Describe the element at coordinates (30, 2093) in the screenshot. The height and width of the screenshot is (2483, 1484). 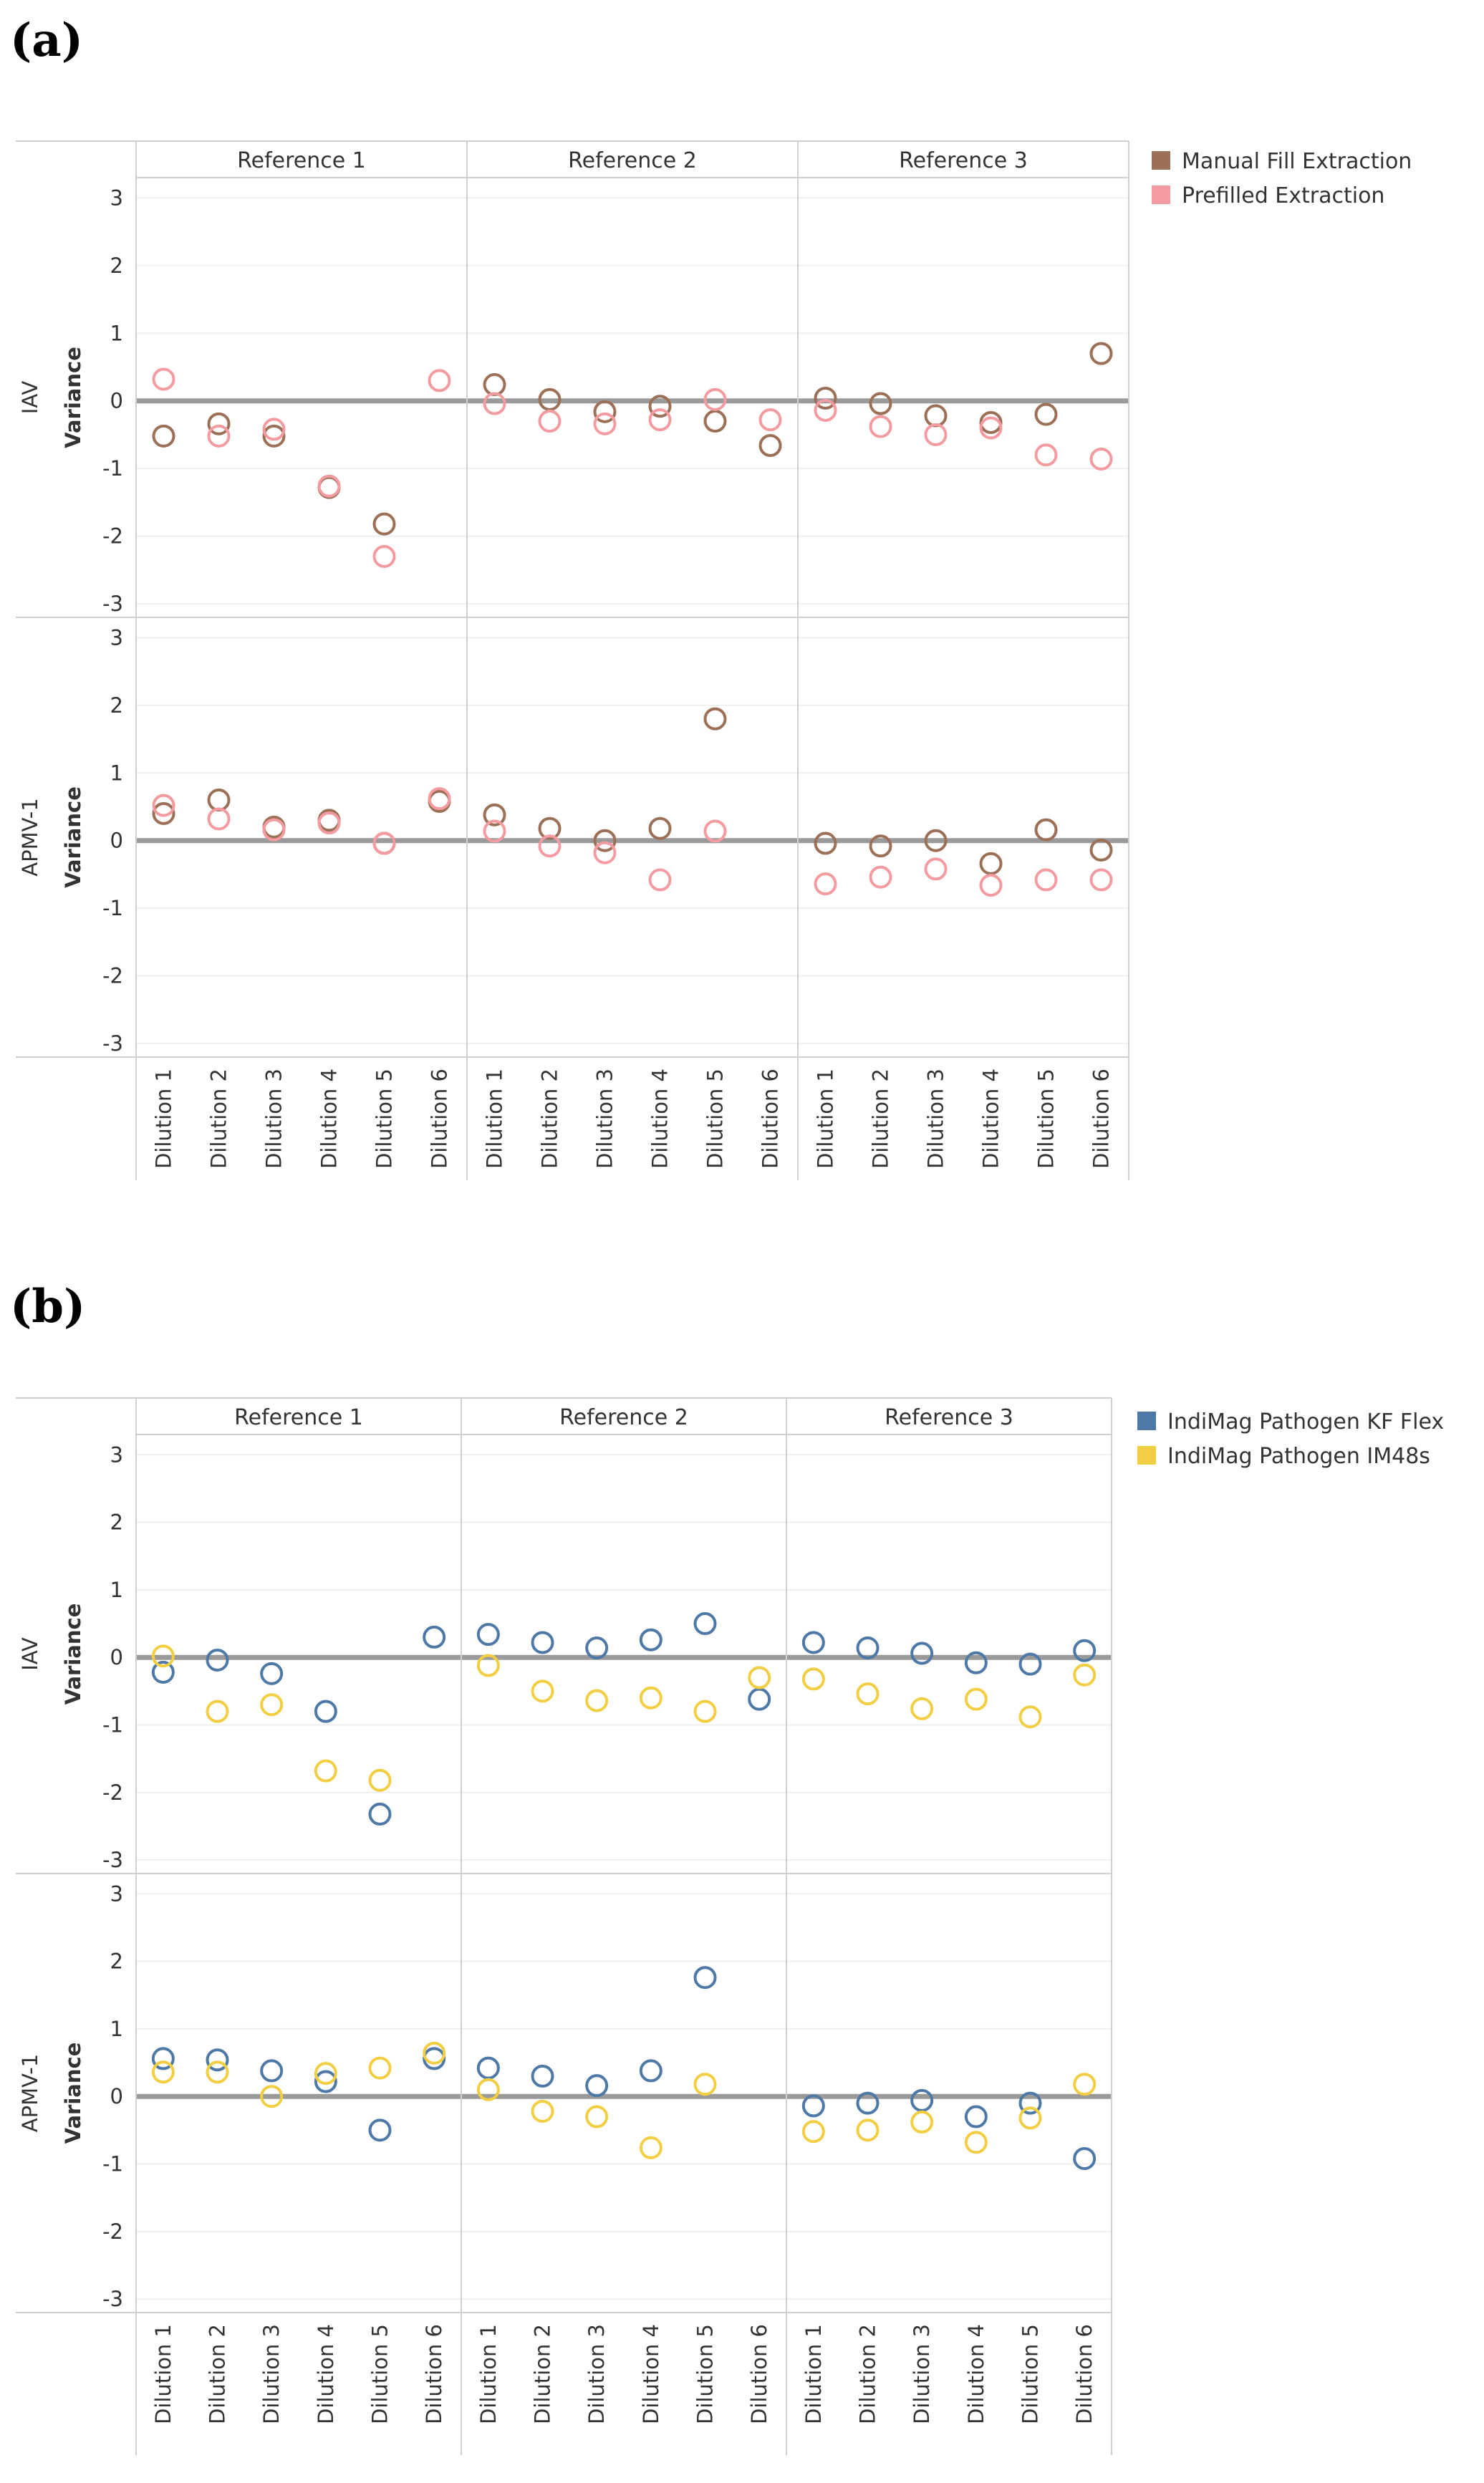
I see `row-label-apmv-1: APMV-1` at that location.